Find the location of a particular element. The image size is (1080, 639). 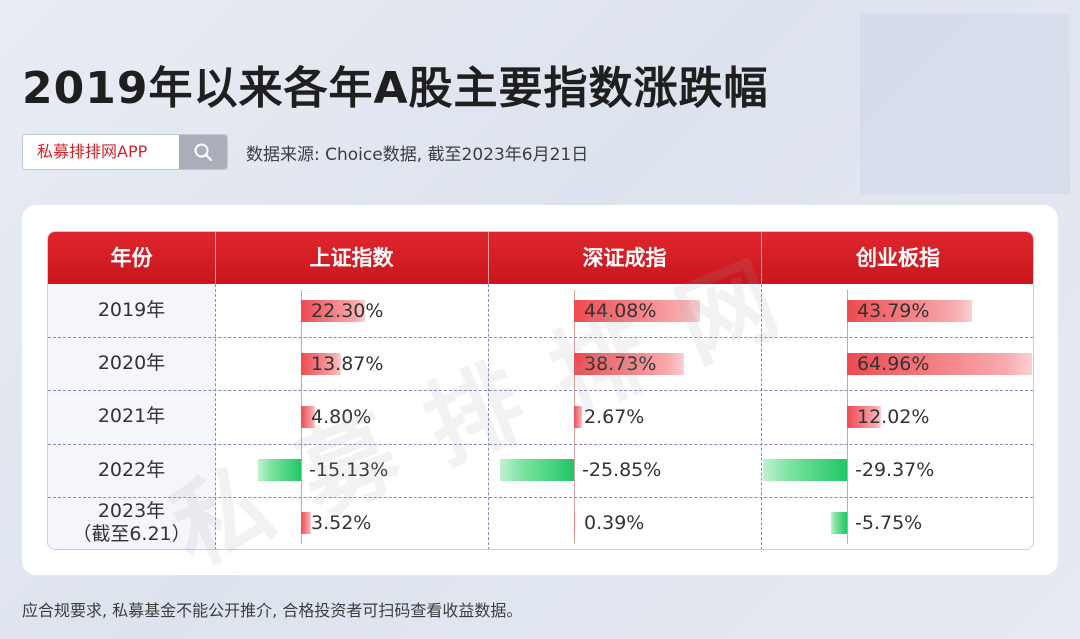

column-header: 年份 is located at coordinates (131, 258).